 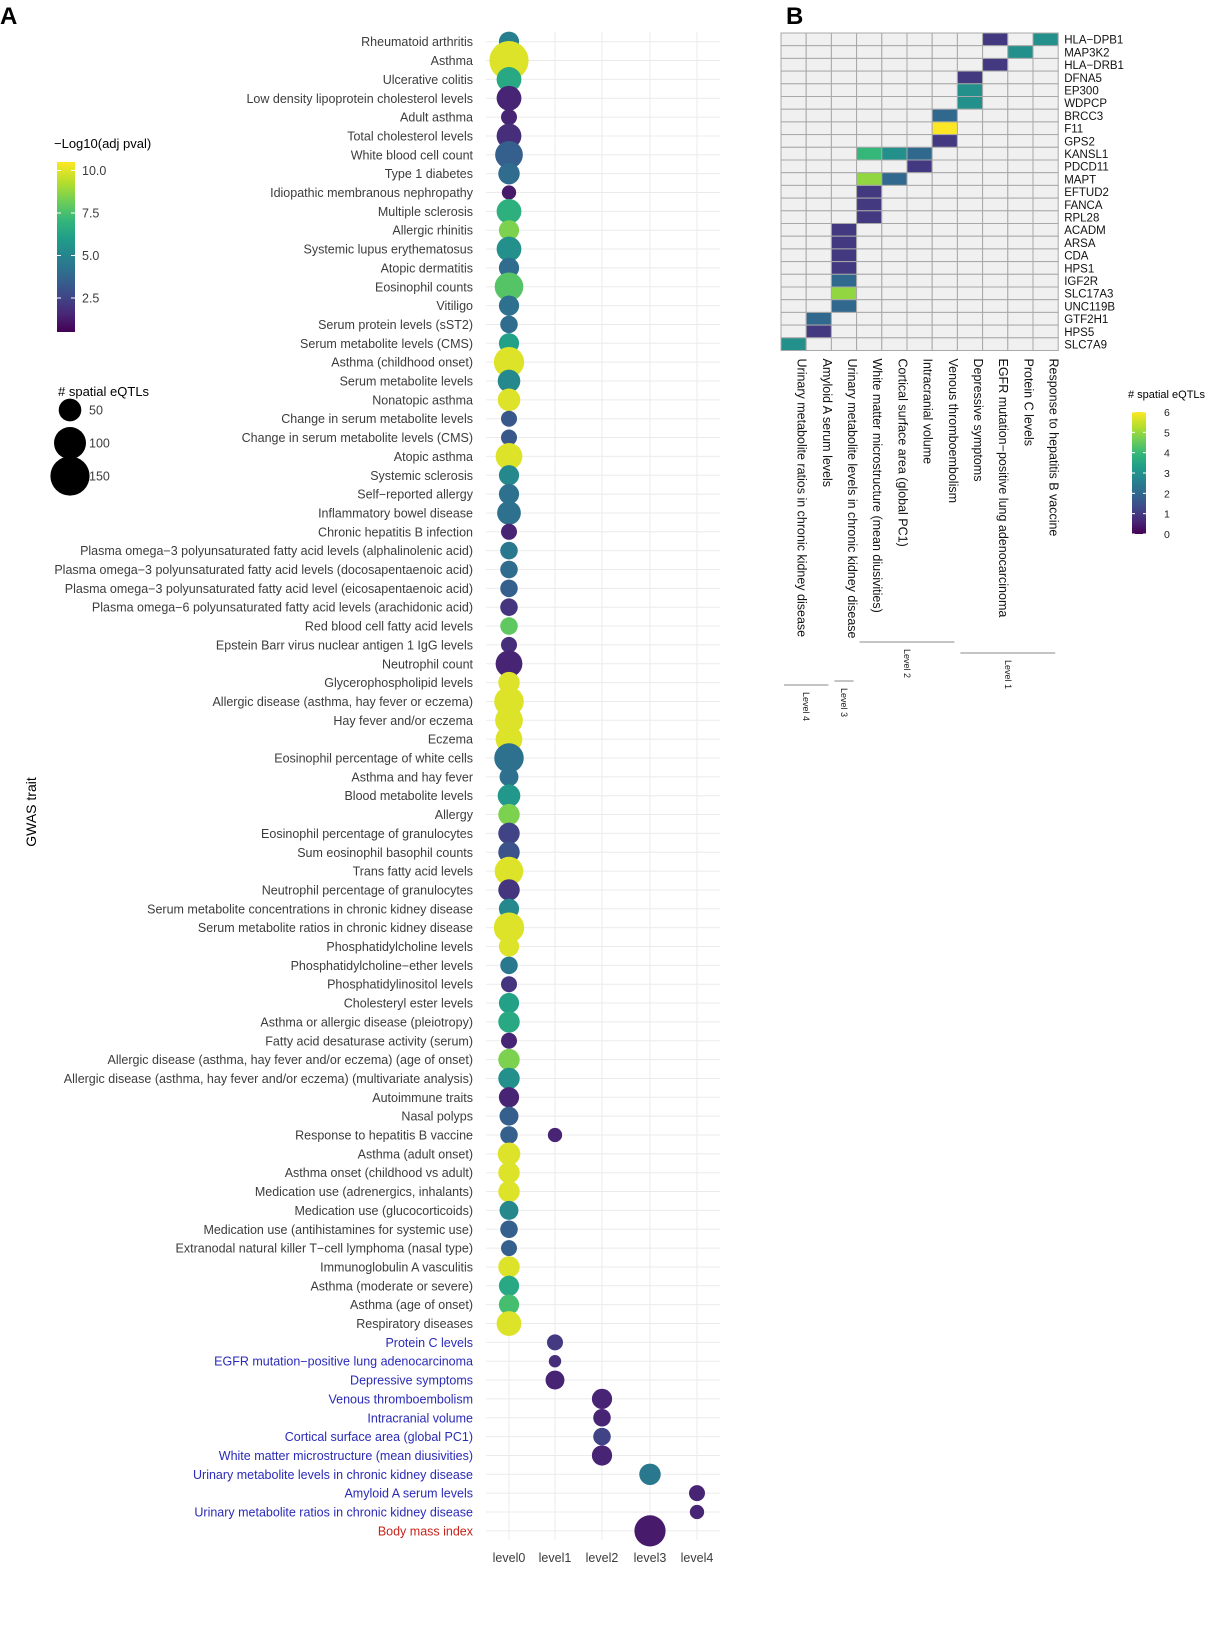 What do you see at coordinates (1083, 79) in the screenshot?
I see `gene-label: DFNA5` at bounding box center [1083, 79].